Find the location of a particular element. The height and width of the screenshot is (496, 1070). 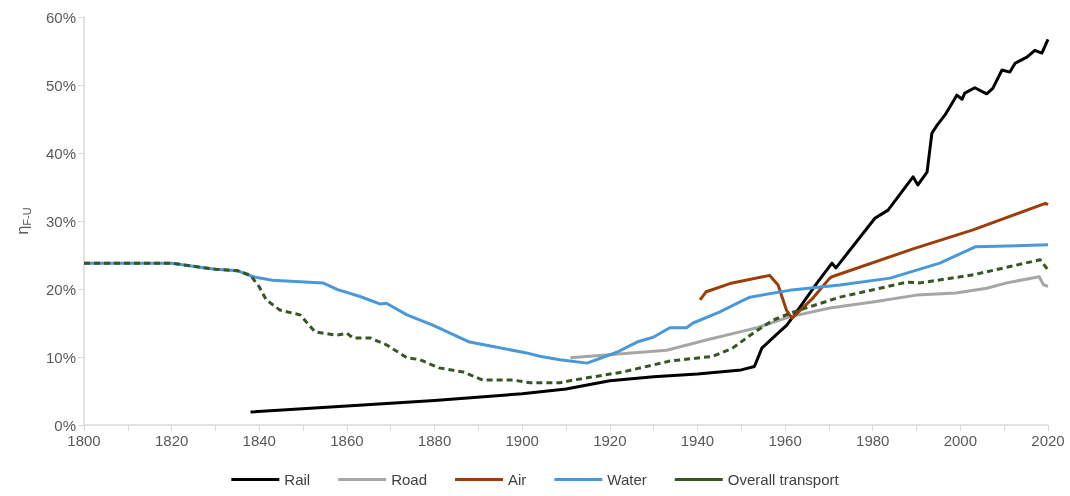

x-tick-label: 1940 is located at coordinates (697, 440).